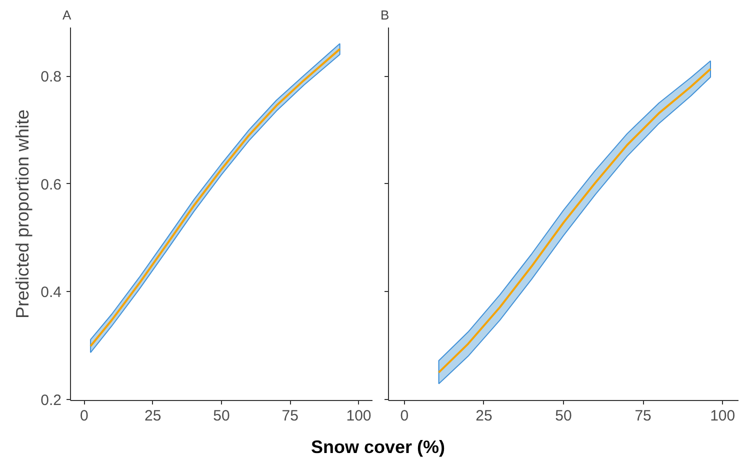 The width and height of the screenshot is (746, 472). Describe the element at coordinates (22, 214) in the screenshot. I see `y-axis-title: Predicted proportion white` at that location.